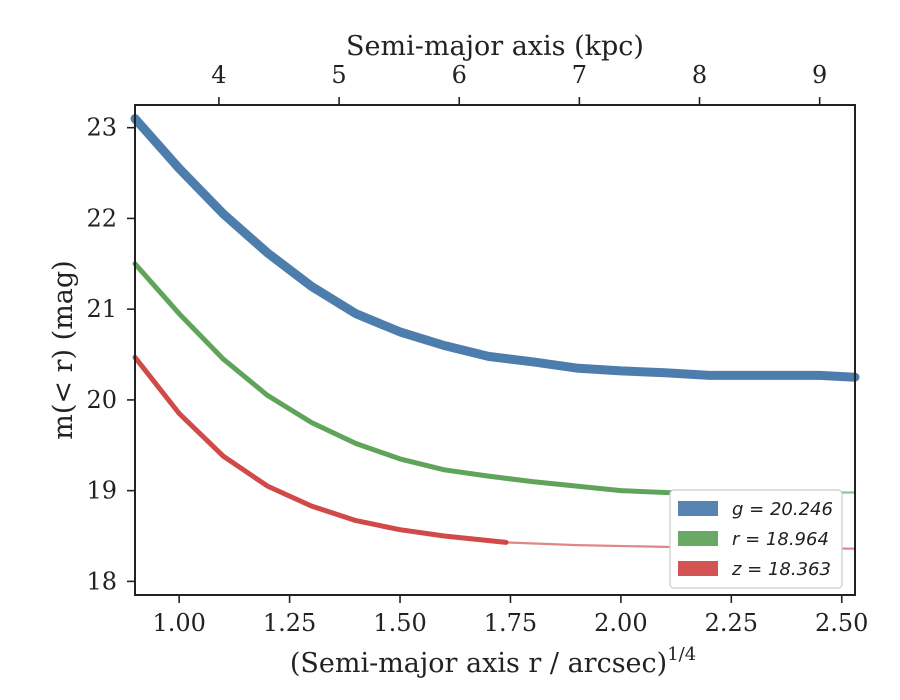 Image resolution: width=900 pixels, height=700 pixels. What do you see at coordinates (493, 661) in the screenshot?
I see `x-axis-title: (Semi-major axis r / arcsec)1/4` at bounding box center [493, 661].